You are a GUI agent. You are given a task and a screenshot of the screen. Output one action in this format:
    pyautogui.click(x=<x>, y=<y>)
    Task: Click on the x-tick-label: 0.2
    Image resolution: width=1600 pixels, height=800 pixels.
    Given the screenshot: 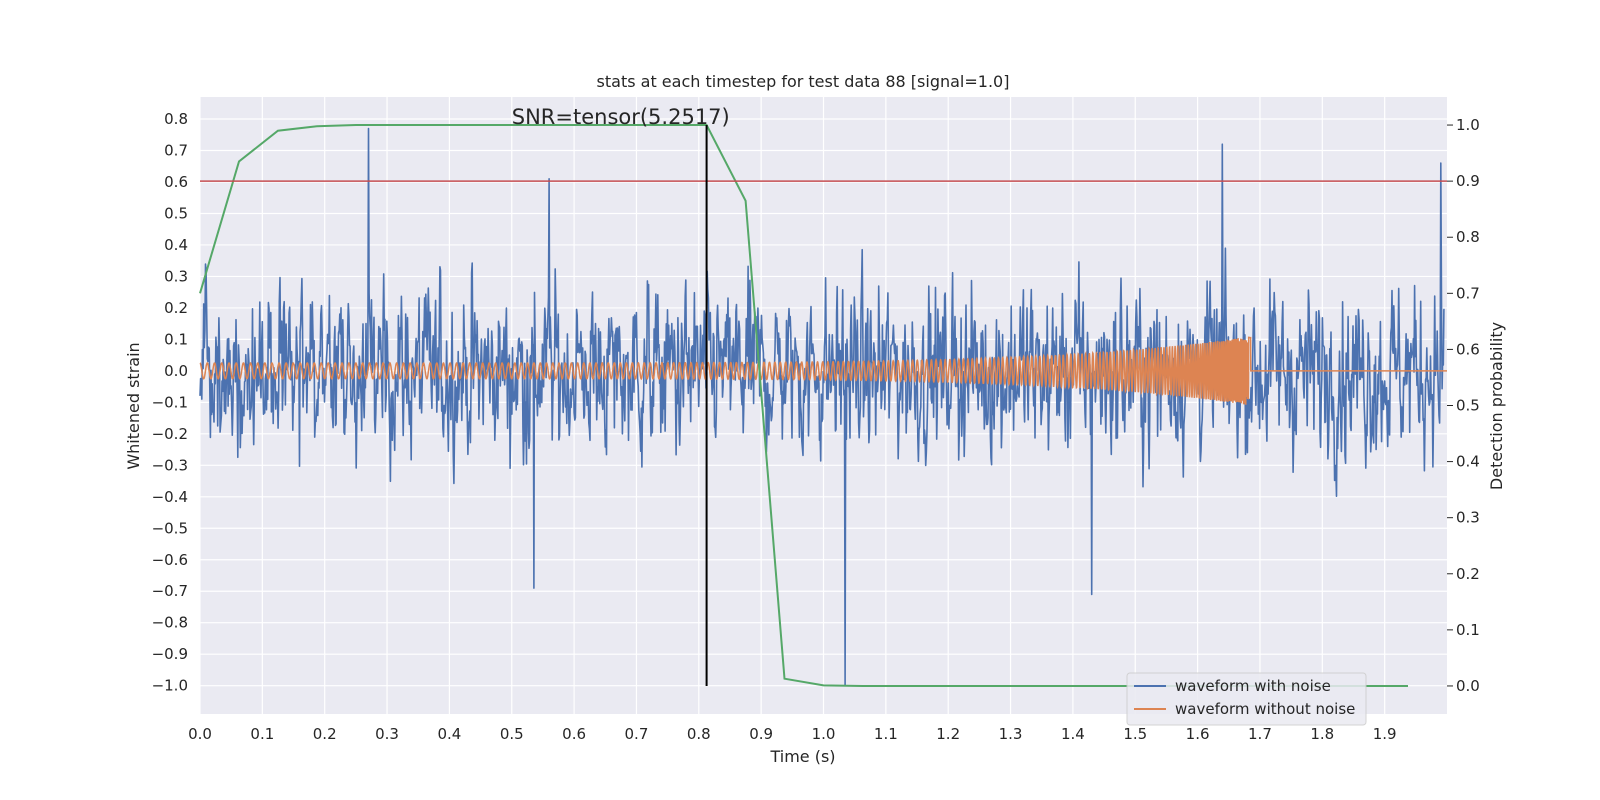 What is the action you would take?
    pyautogui.click(x=325, y=734)
    